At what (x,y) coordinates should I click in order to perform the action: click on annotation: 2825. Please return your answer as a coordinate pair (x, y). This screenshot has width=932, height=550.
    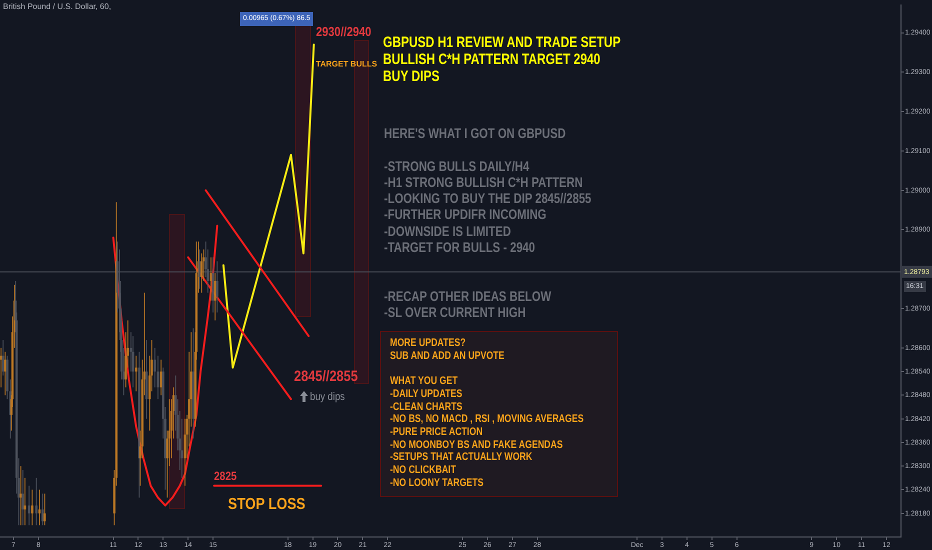
    Looking at the image, I should click on (225, 476).